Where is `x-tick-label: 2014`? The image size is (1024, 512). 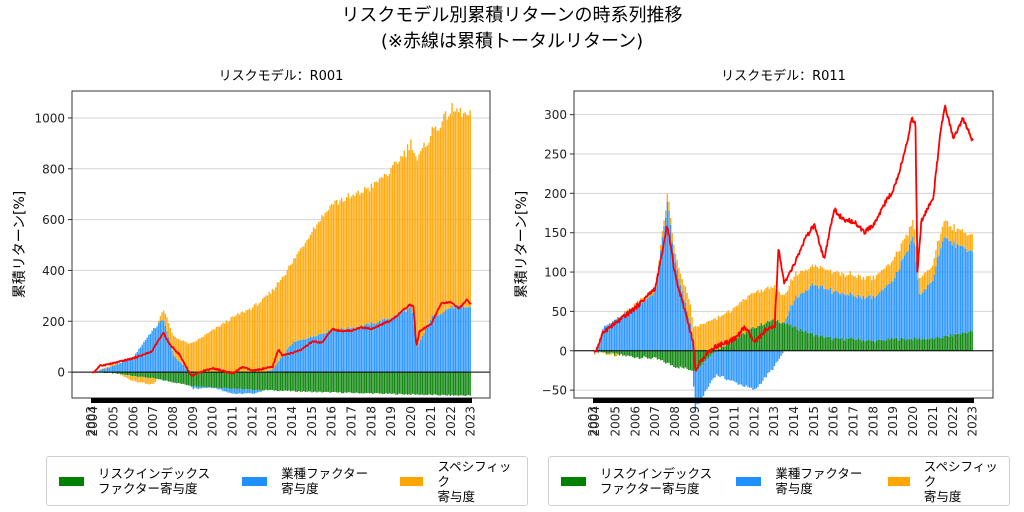
x-tick-label: 2014 is located at coordinates (794, 421).